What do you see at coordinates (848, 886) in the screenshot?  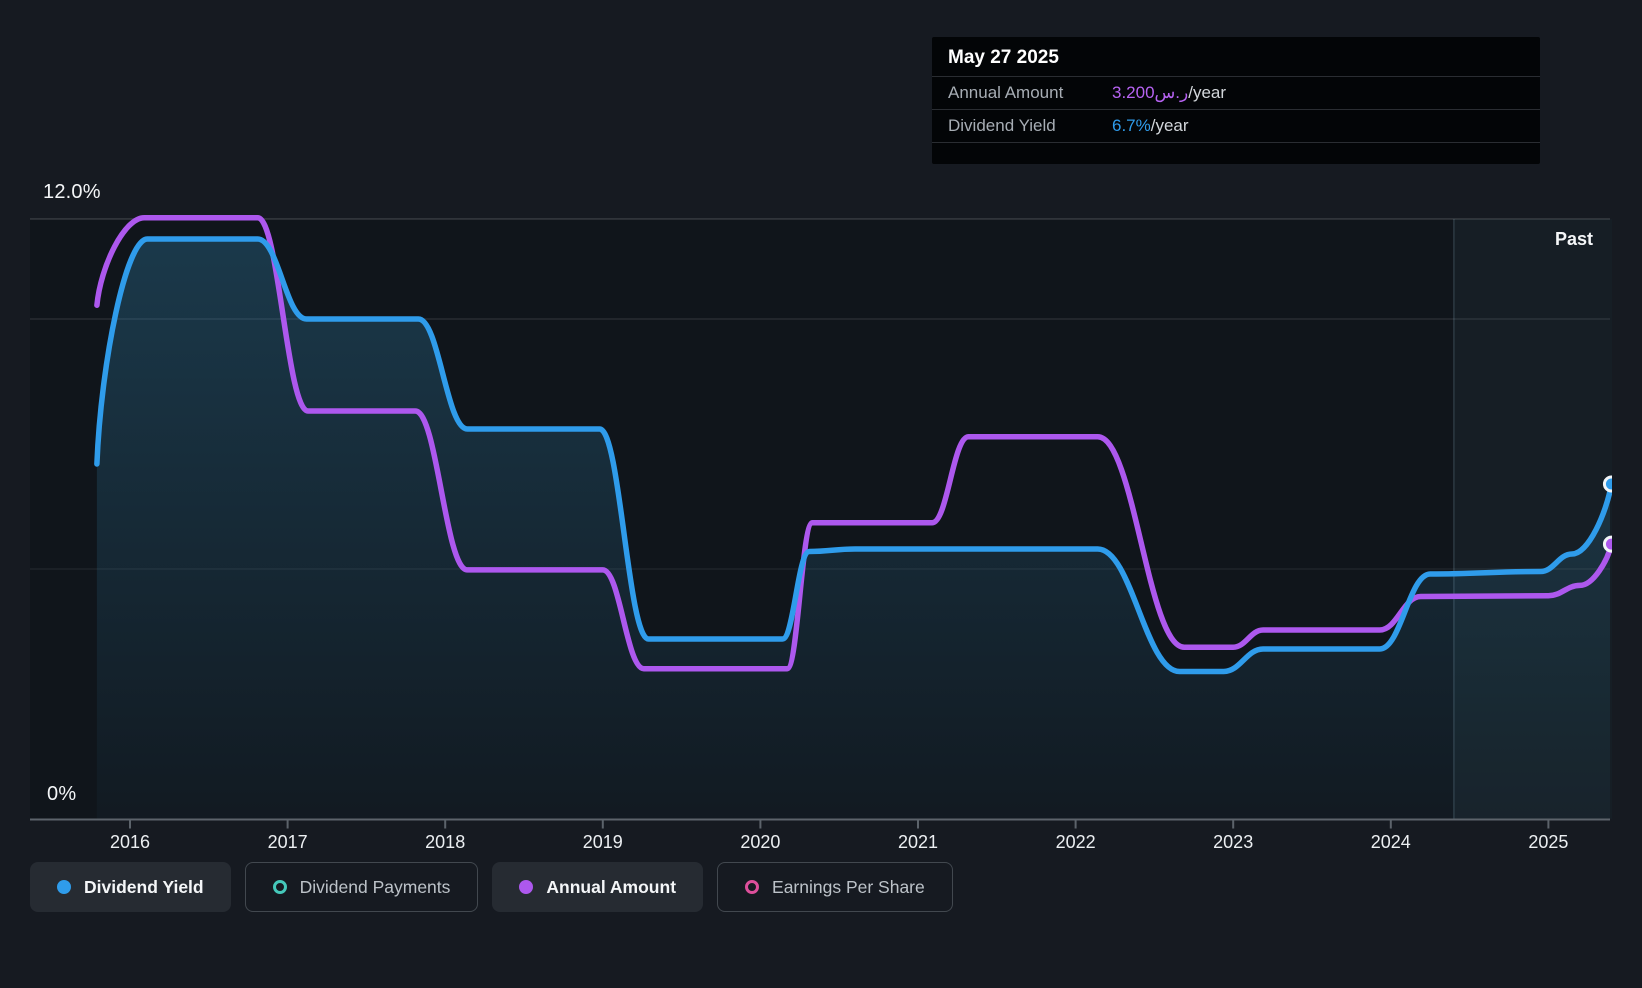 I see `legend-pill-label: Earnings Per Share` at bounding box center [848, 886].